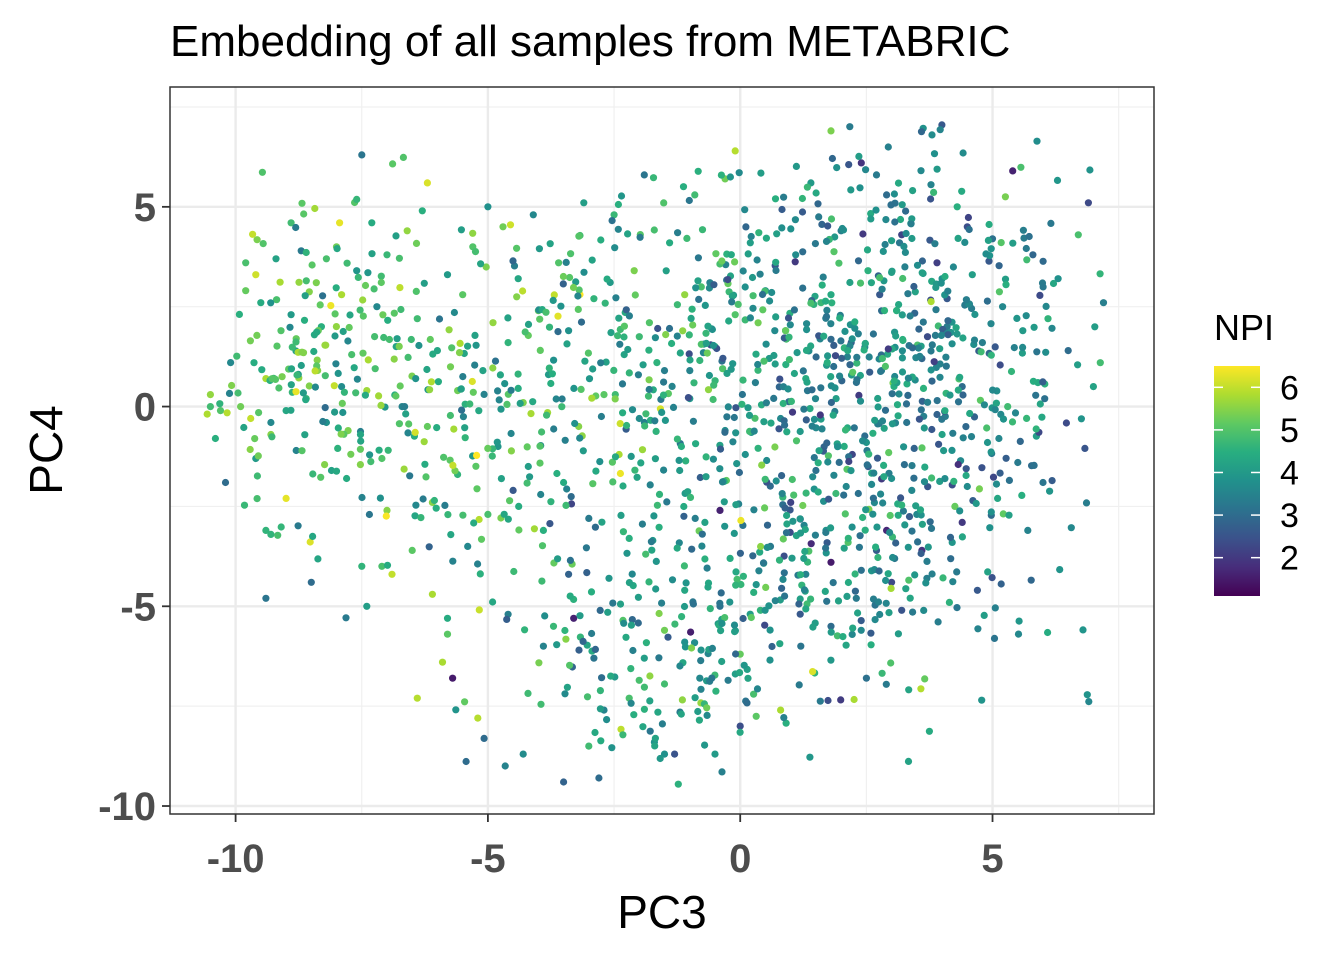  What do you see at coordinates (1289, 473) in the screenshot?
I see `legend-tick-label: 4` at bounding box center [1289, 473].